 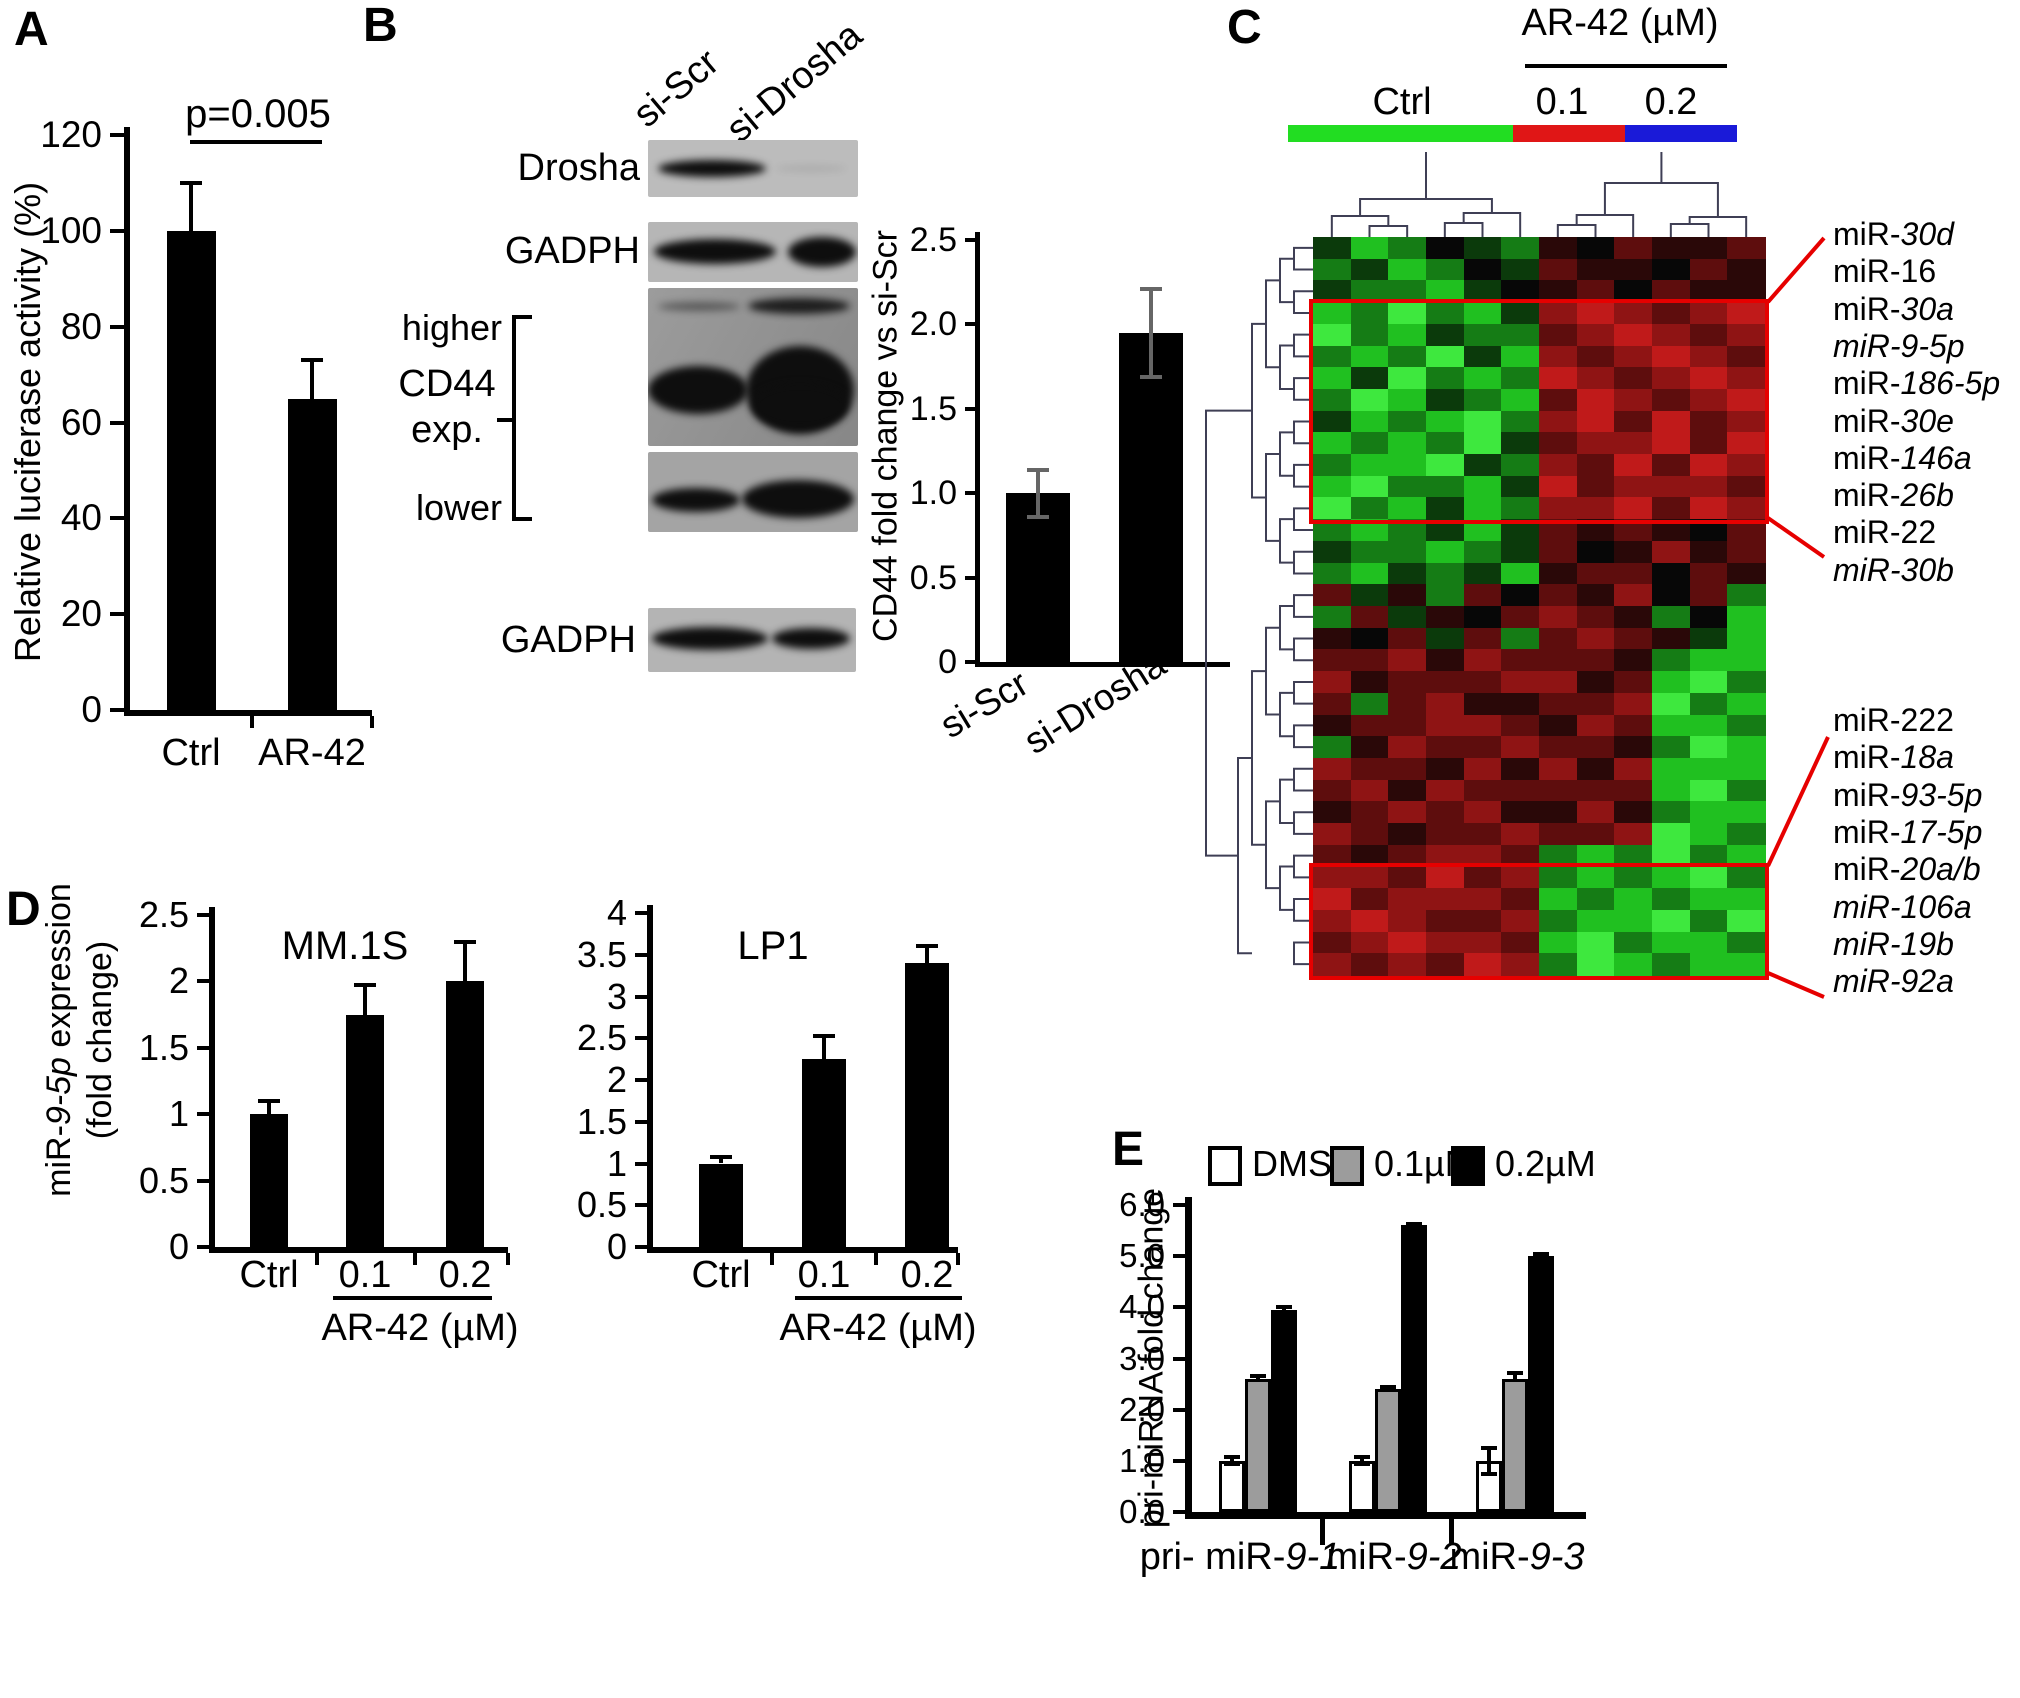 What do you see at coordinates (1451, 1532) in the screenshot?
I see `x-group-separator` at bounding box center [1451, 1532].